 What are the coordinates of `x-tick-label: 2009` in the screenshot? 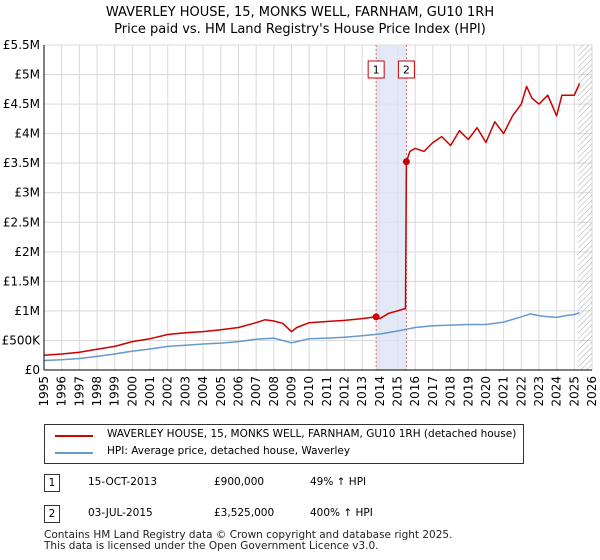 It's located at (291, 391).